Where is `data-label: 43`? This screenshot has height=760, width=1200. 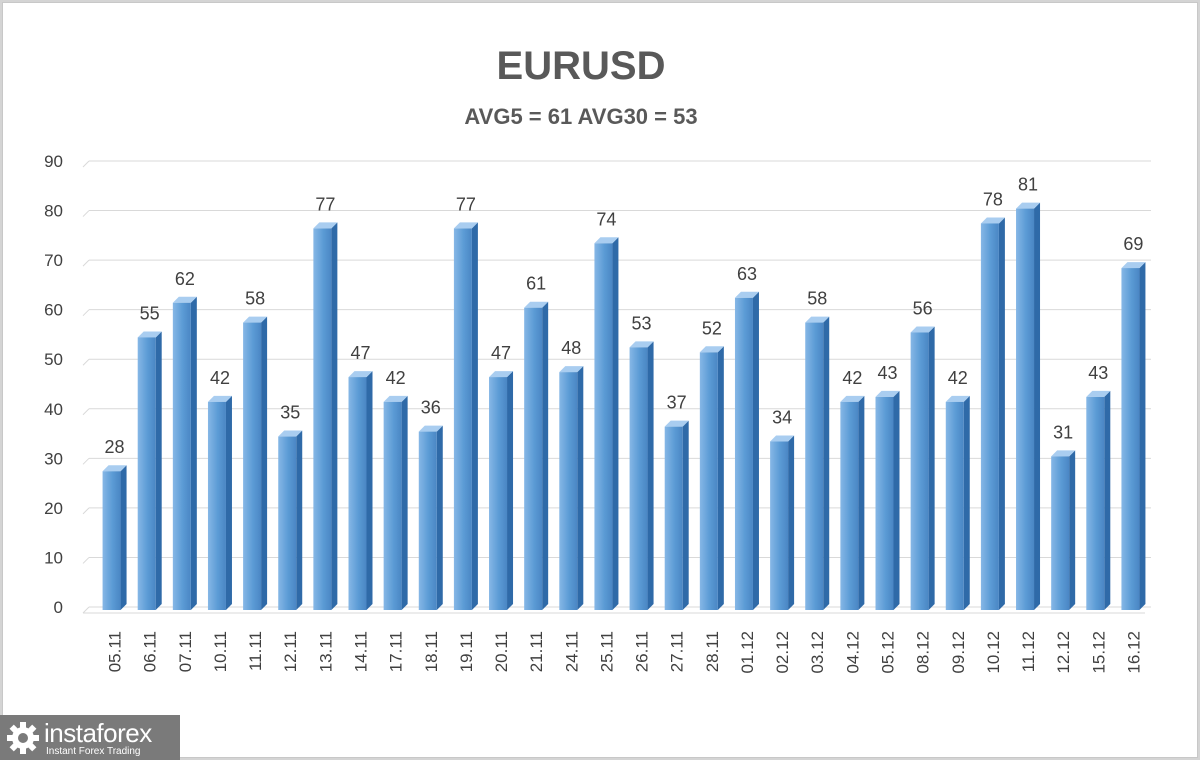
data-label: 43 is located at coordinates (887, 373).